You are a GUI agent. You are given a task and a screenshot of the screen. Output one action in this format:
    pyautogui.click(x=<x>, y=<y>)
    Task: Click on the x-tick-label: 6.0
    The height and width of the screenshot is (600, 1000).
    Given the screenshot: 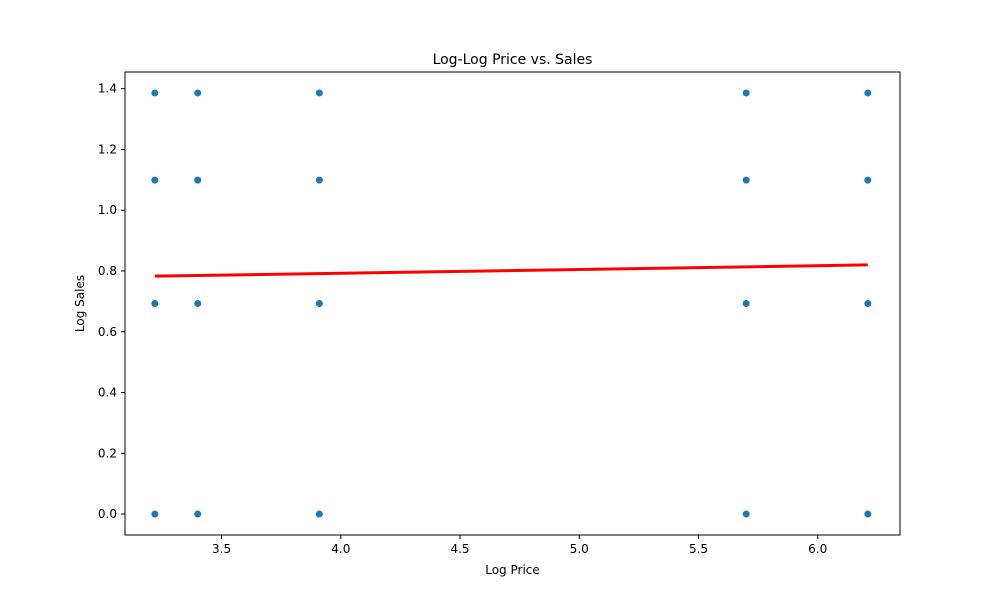 What is the action you would take?
    pyautogui.click(x=817, y=549)
    